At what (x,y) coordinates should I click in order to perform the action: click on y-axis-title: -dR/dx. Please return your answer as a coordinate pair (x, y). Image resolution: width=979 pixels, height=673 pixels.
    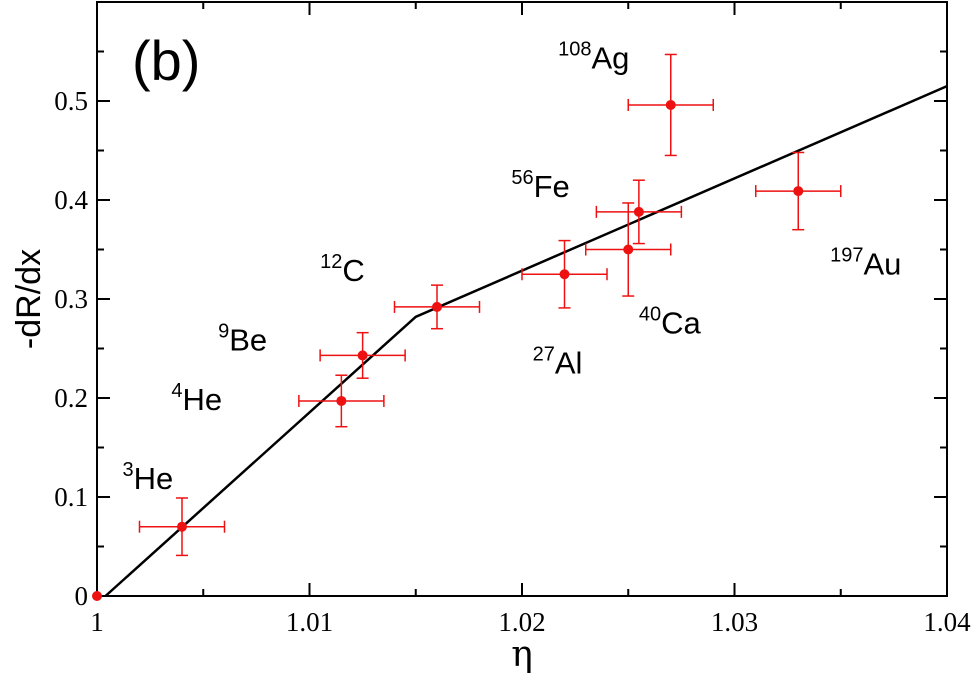
    Looking at the image, I should click on (29, 299).